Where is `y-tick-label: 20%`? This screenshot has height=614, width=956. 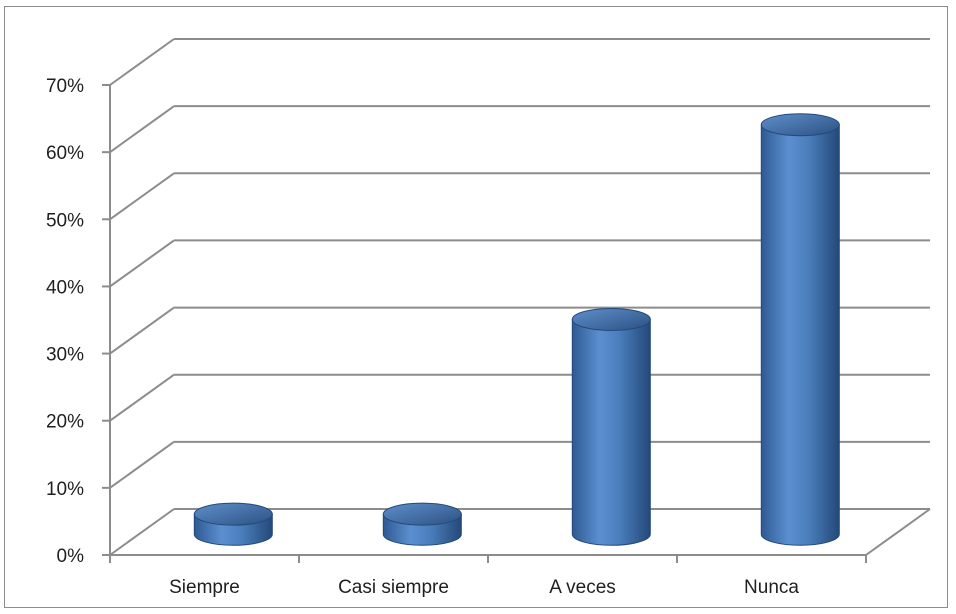
y-tick-label: 20% is located at coordinates (65, 422).